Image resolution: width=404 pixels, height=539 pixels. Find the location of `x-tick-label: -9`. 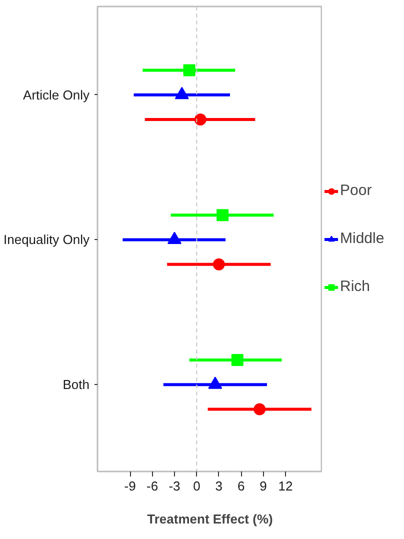

x-tick-label: -9 is located at coordinates (130, 486).